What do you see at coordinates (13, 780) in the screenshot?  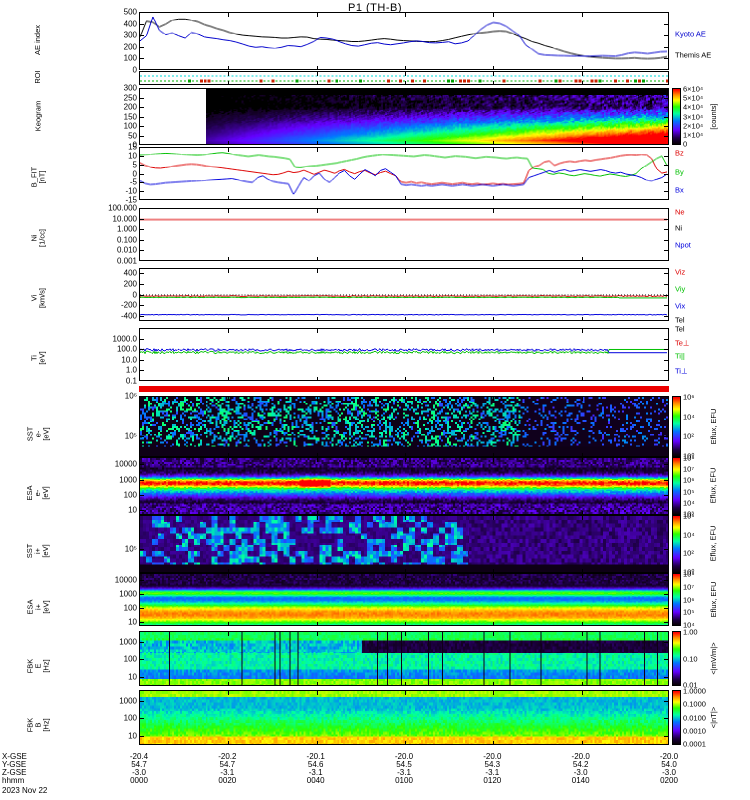 I see `x-axis-row-label-hhmm: hhmm` at bounding box center [13, 780].